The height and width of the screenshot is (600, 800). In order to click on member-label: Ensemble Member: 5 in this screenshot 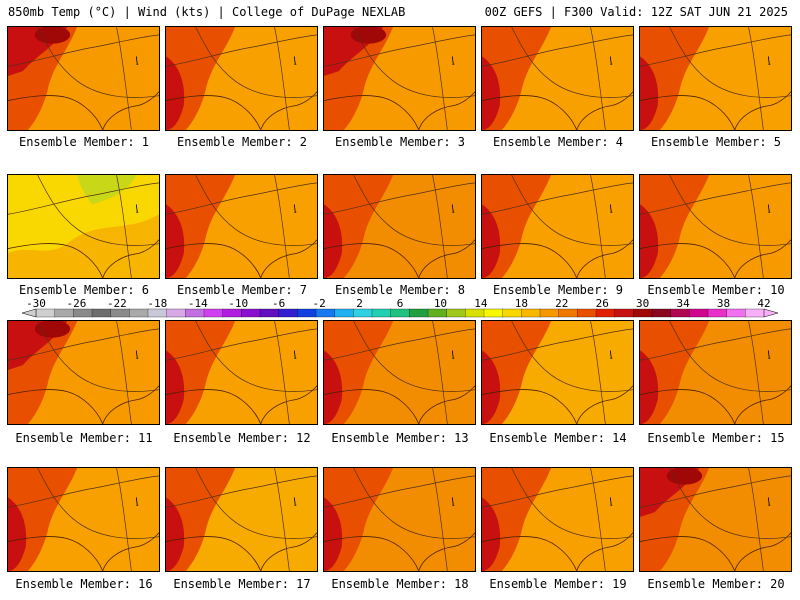, I will do `click(716, 142)`.